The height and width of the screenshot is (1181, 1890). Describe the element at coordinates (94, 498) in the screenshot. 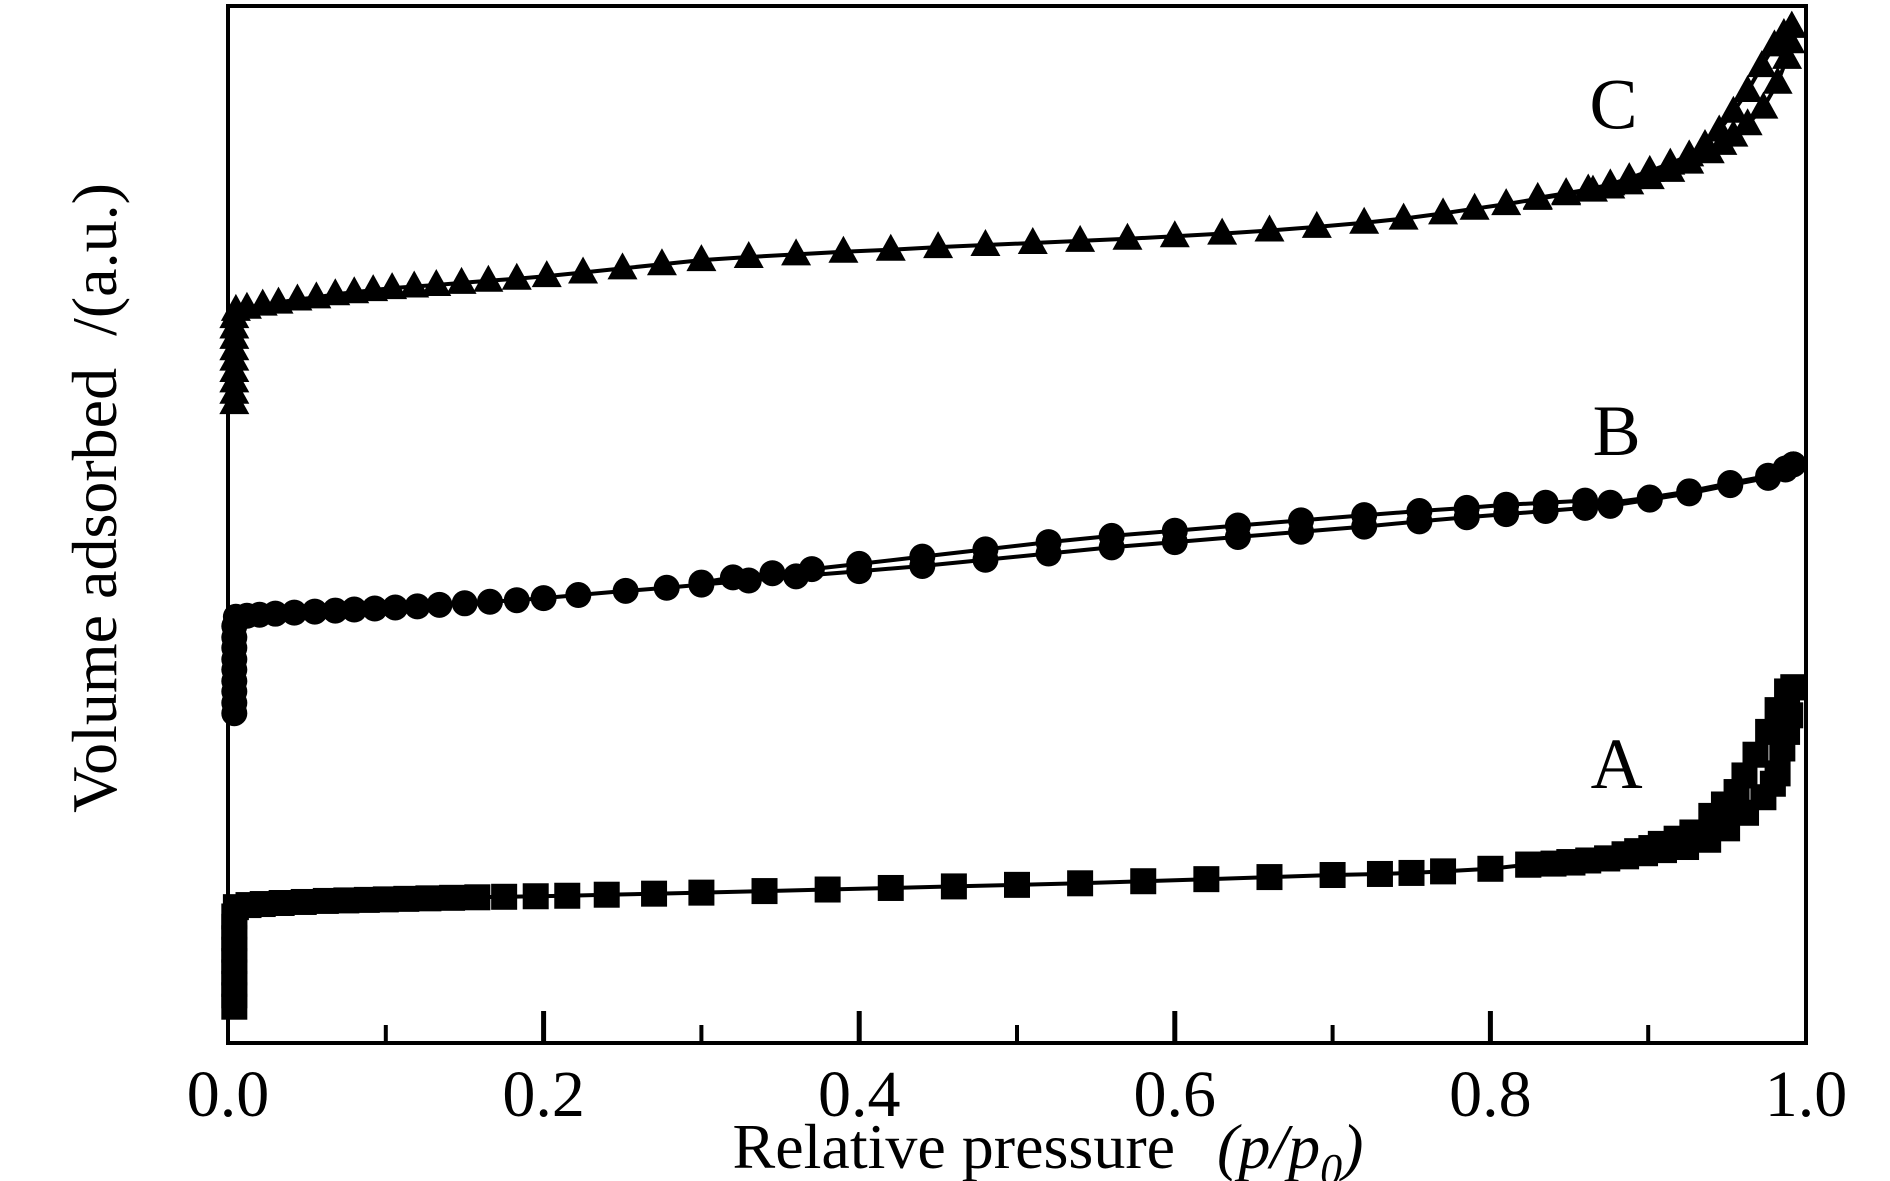

I see `y-axis-title: Volume adsorbed /(a.u.)` at that location.